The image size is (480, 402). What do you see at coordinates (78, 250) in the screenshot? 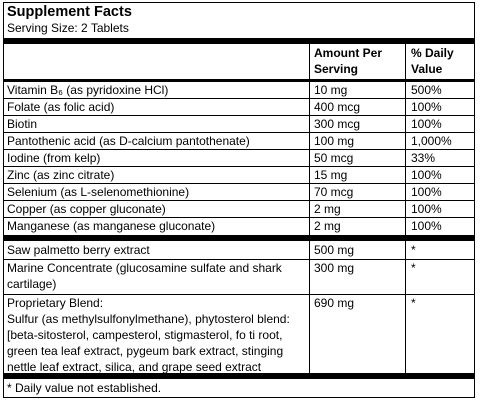
I see `saw-palmetto-name: Saw palmetto berry extract` at bounding box center [78, 250].